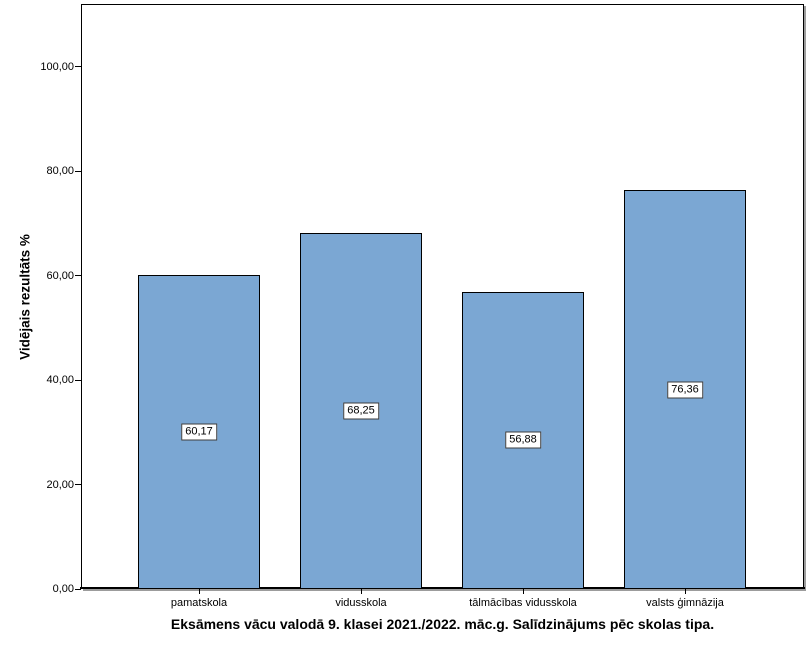 The image size is (811, 649). I want to click on y-axis-tick-label: 40,00, so click(60, 380).